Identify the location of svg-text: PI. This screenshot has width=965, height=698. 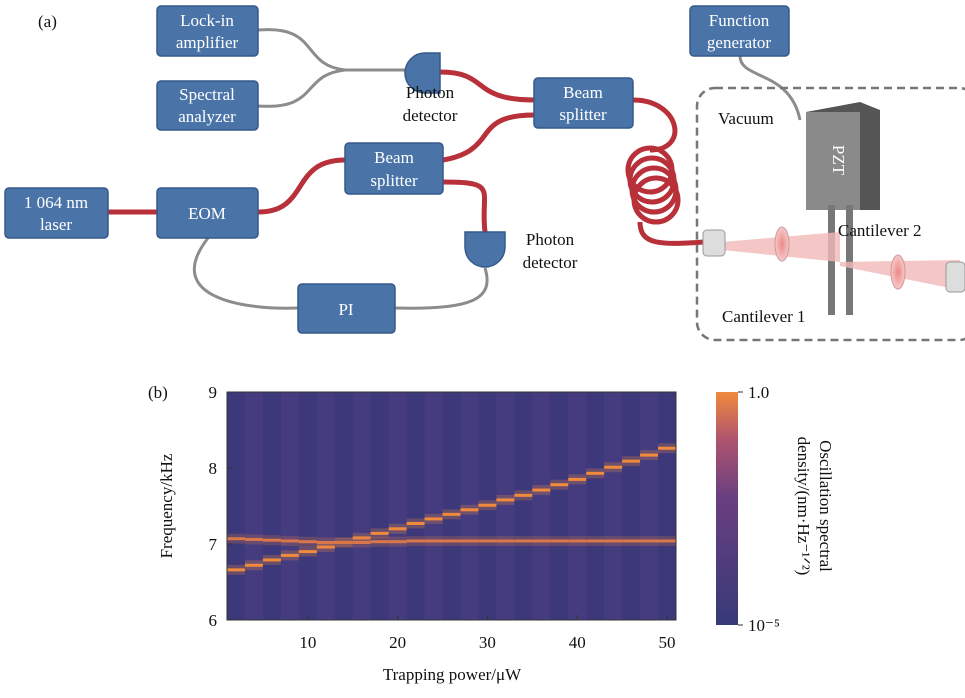
(345, 309).